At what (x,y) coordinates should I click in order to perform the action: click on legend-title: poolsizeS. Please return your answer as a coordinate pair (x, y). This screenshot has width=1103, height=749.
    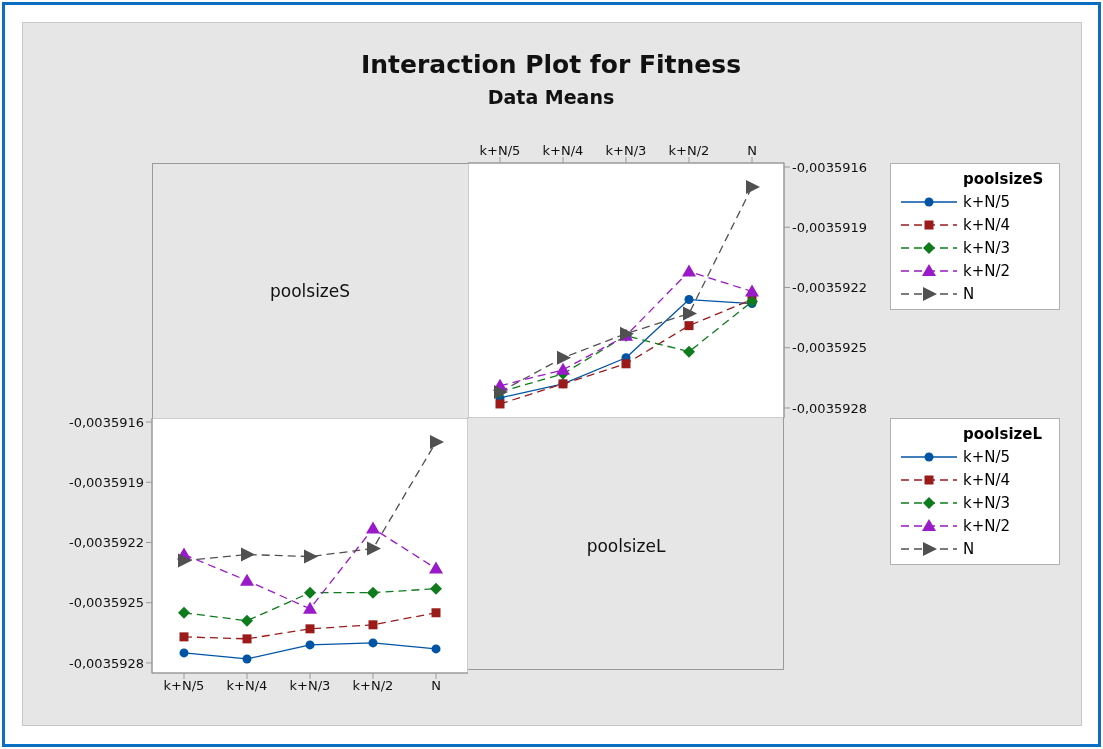
    Looking at the image, I should click on (1003, 179).